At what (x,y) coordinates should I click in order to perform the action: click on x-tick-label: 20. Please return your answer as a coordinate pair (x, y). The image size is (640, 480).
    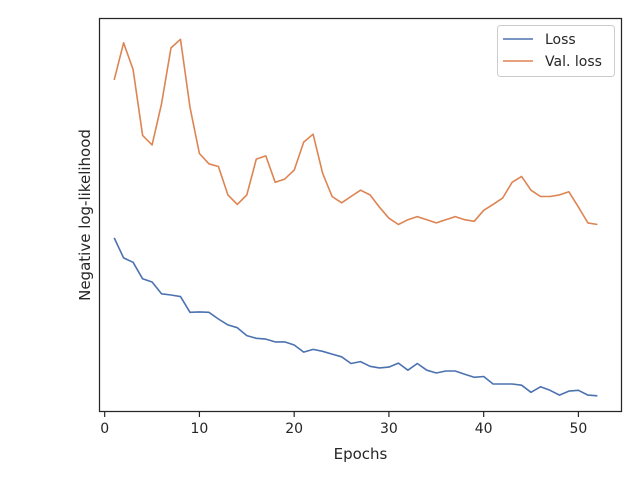
    Looking at the image, I should click on (294, 429).